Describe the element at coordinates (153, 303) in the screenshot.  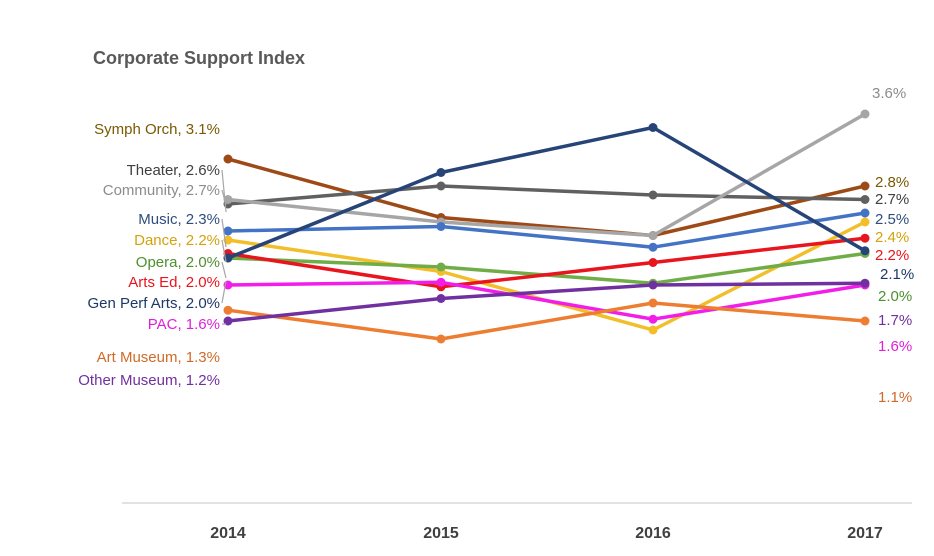
I see `start-label-gen-perf-arts: Gen Perf Arts, 2.0%` at that location.